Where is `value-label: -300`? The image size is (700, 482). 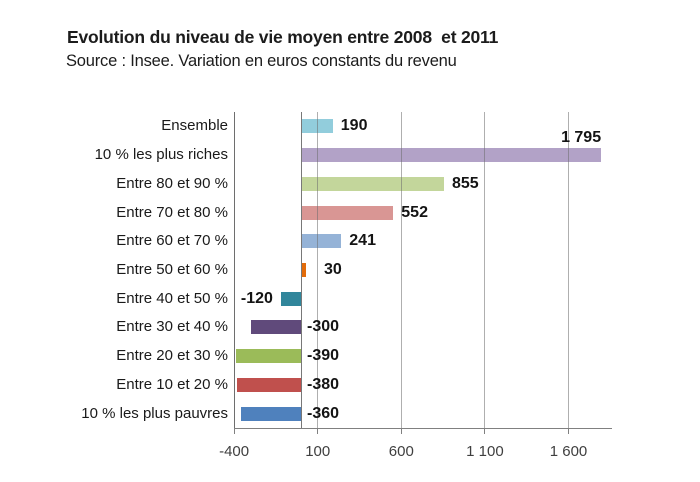
value-label: -300 is located at coordinates (323, 327).